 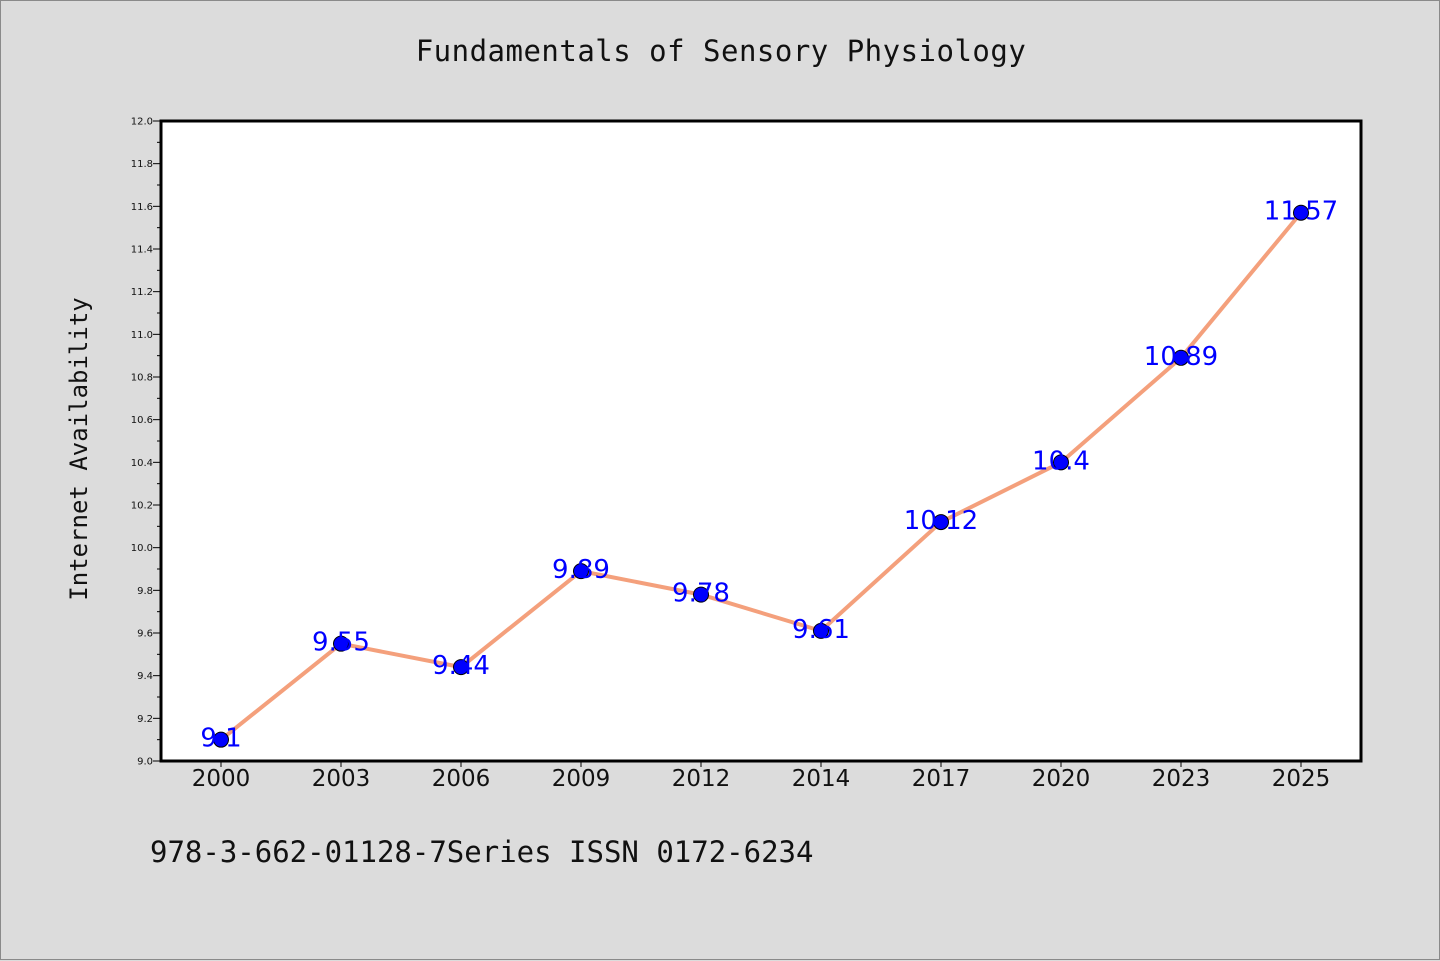 I want to click on footer-text: 978-3-662-01128-7Series ISSN 0172-6234, so click(x=482, y=852).